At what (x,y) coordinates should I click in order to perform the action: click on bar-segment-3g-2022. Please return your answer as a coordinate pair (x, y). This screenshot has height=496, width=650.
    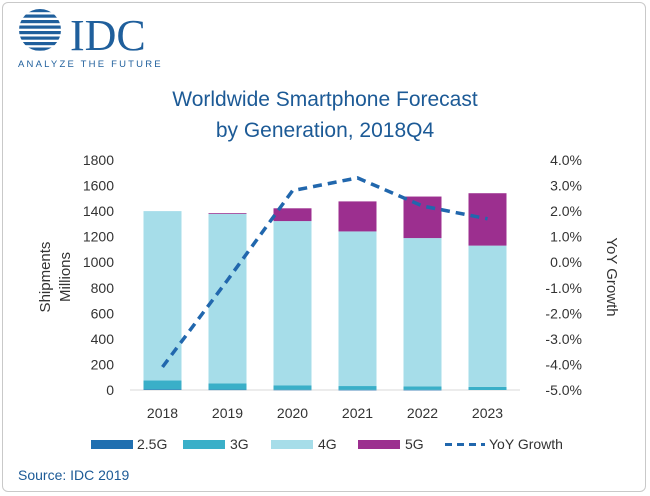
    Looking at the image, I should click on (422, 388).